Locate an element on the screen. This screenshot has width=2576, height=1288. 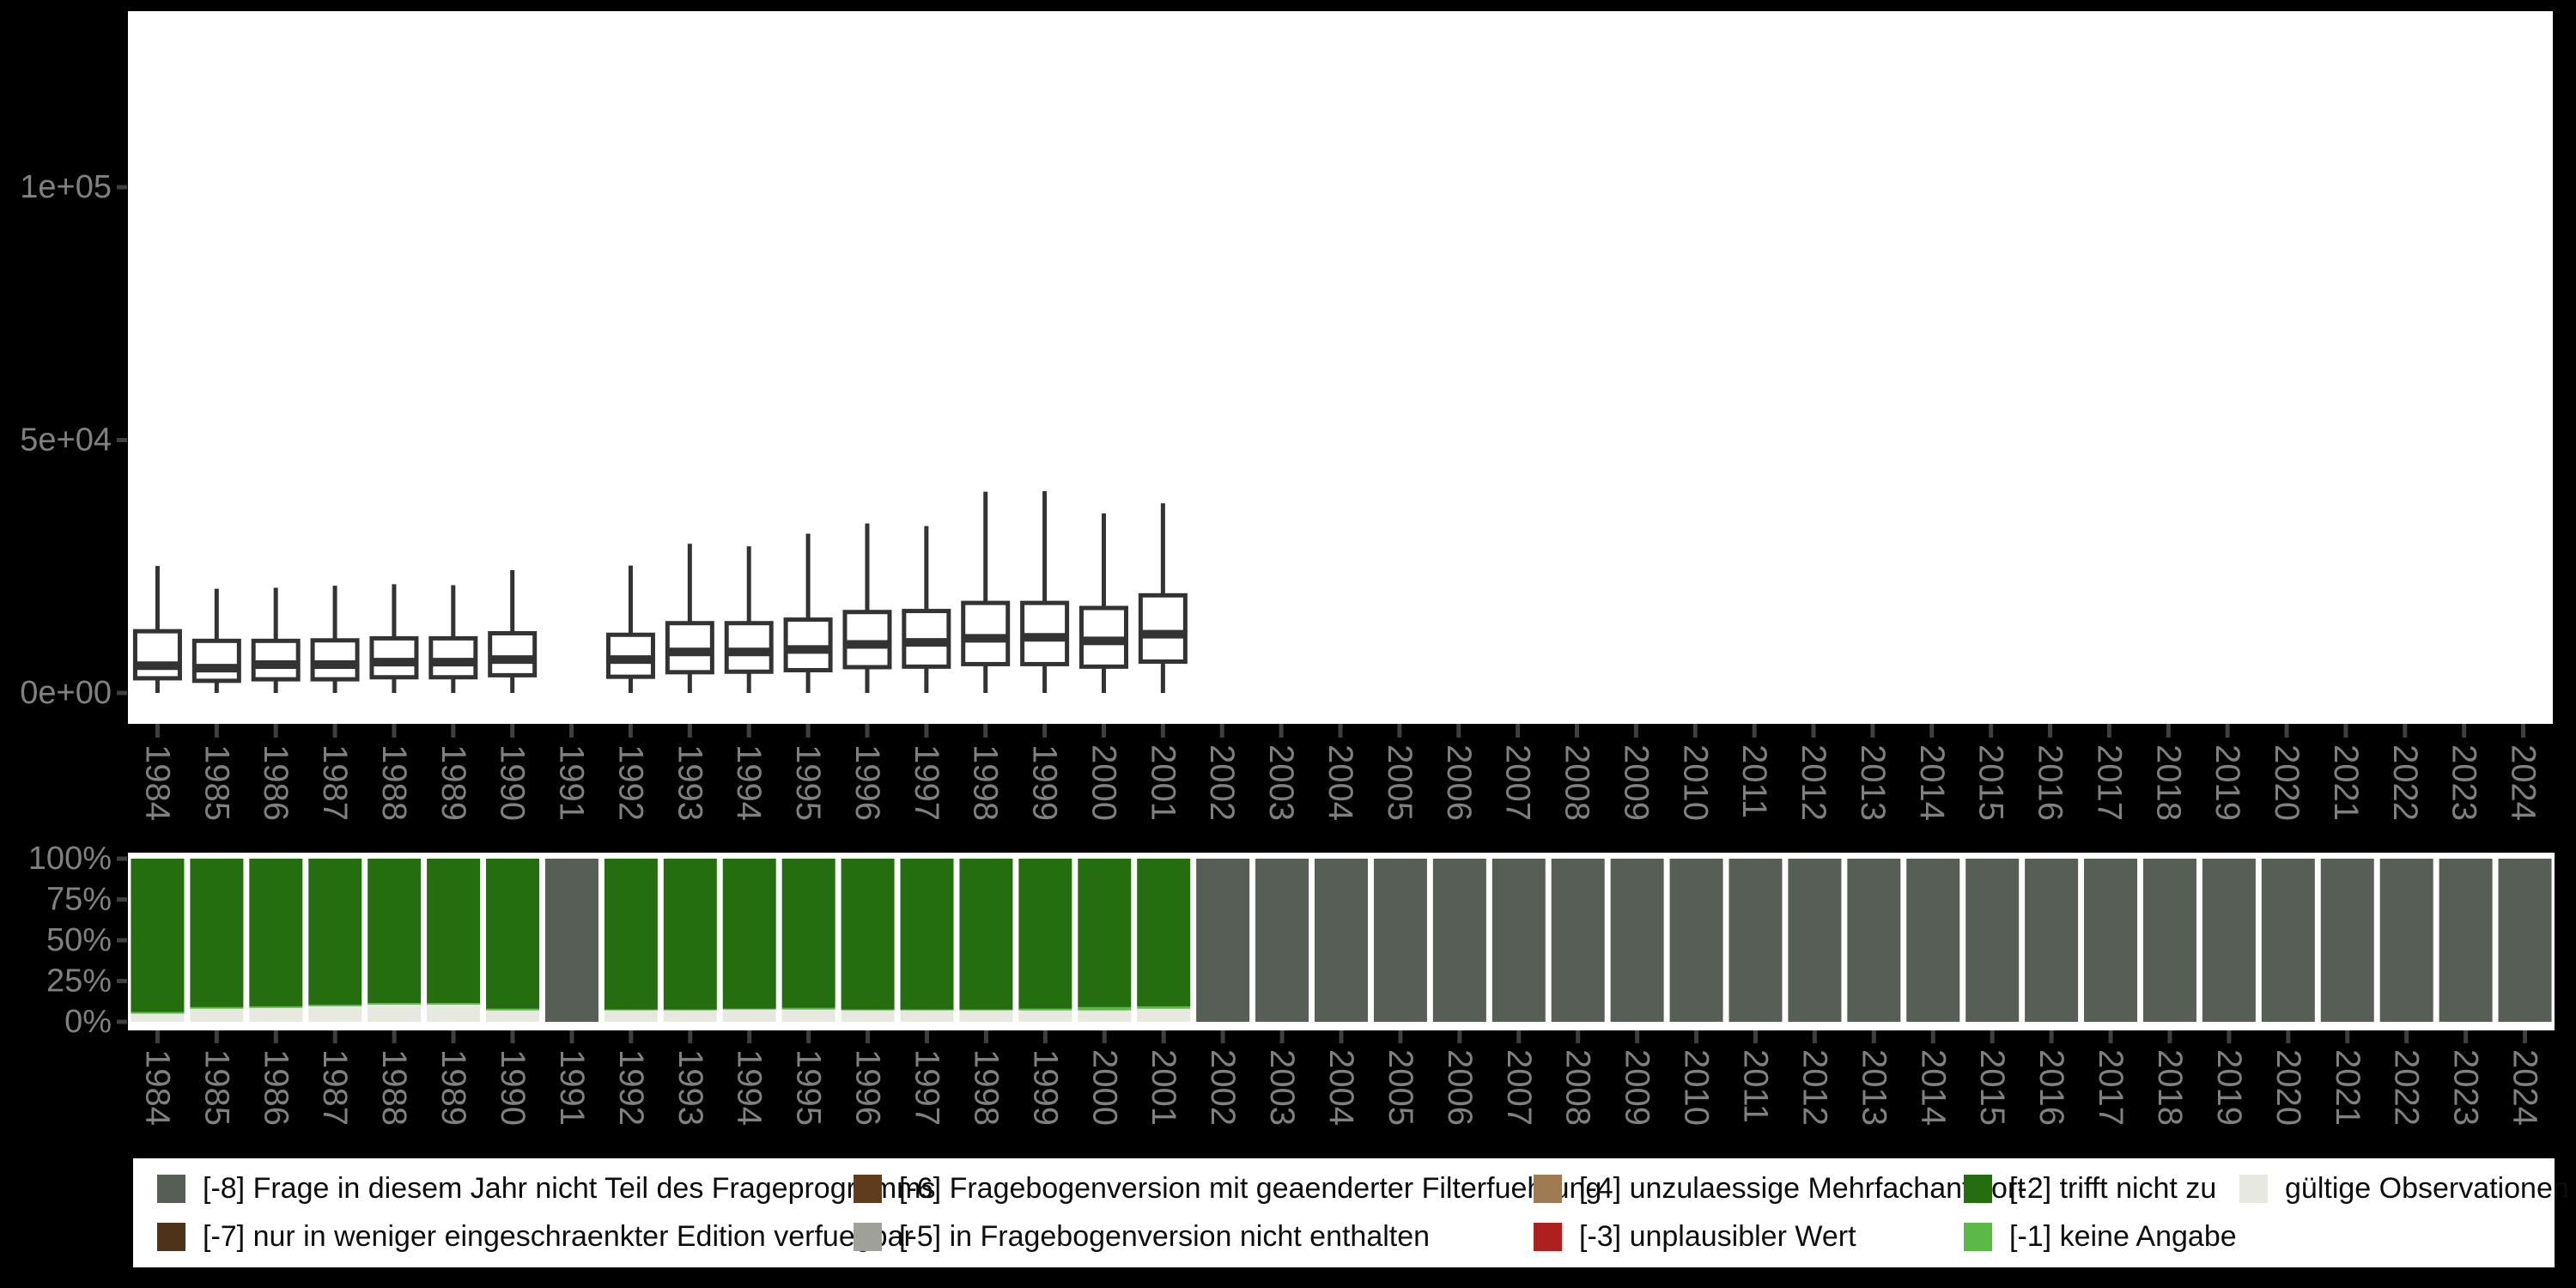
bar-segment-valid-1999 is located at coordinates (1045, 1016).